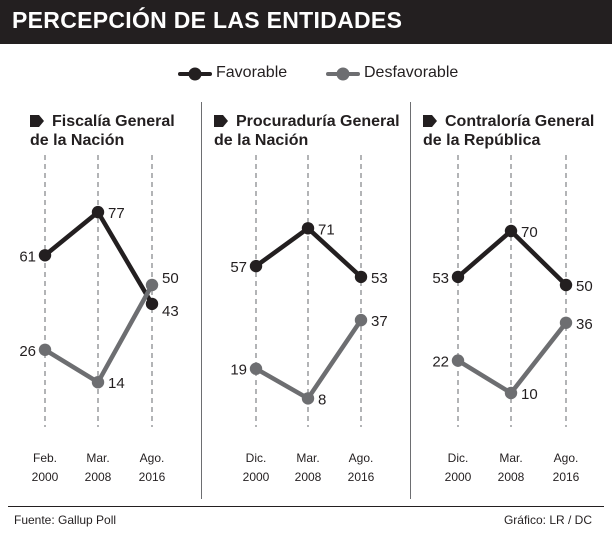  I want to click on favorable-data-label: 71, so click(326, 229).